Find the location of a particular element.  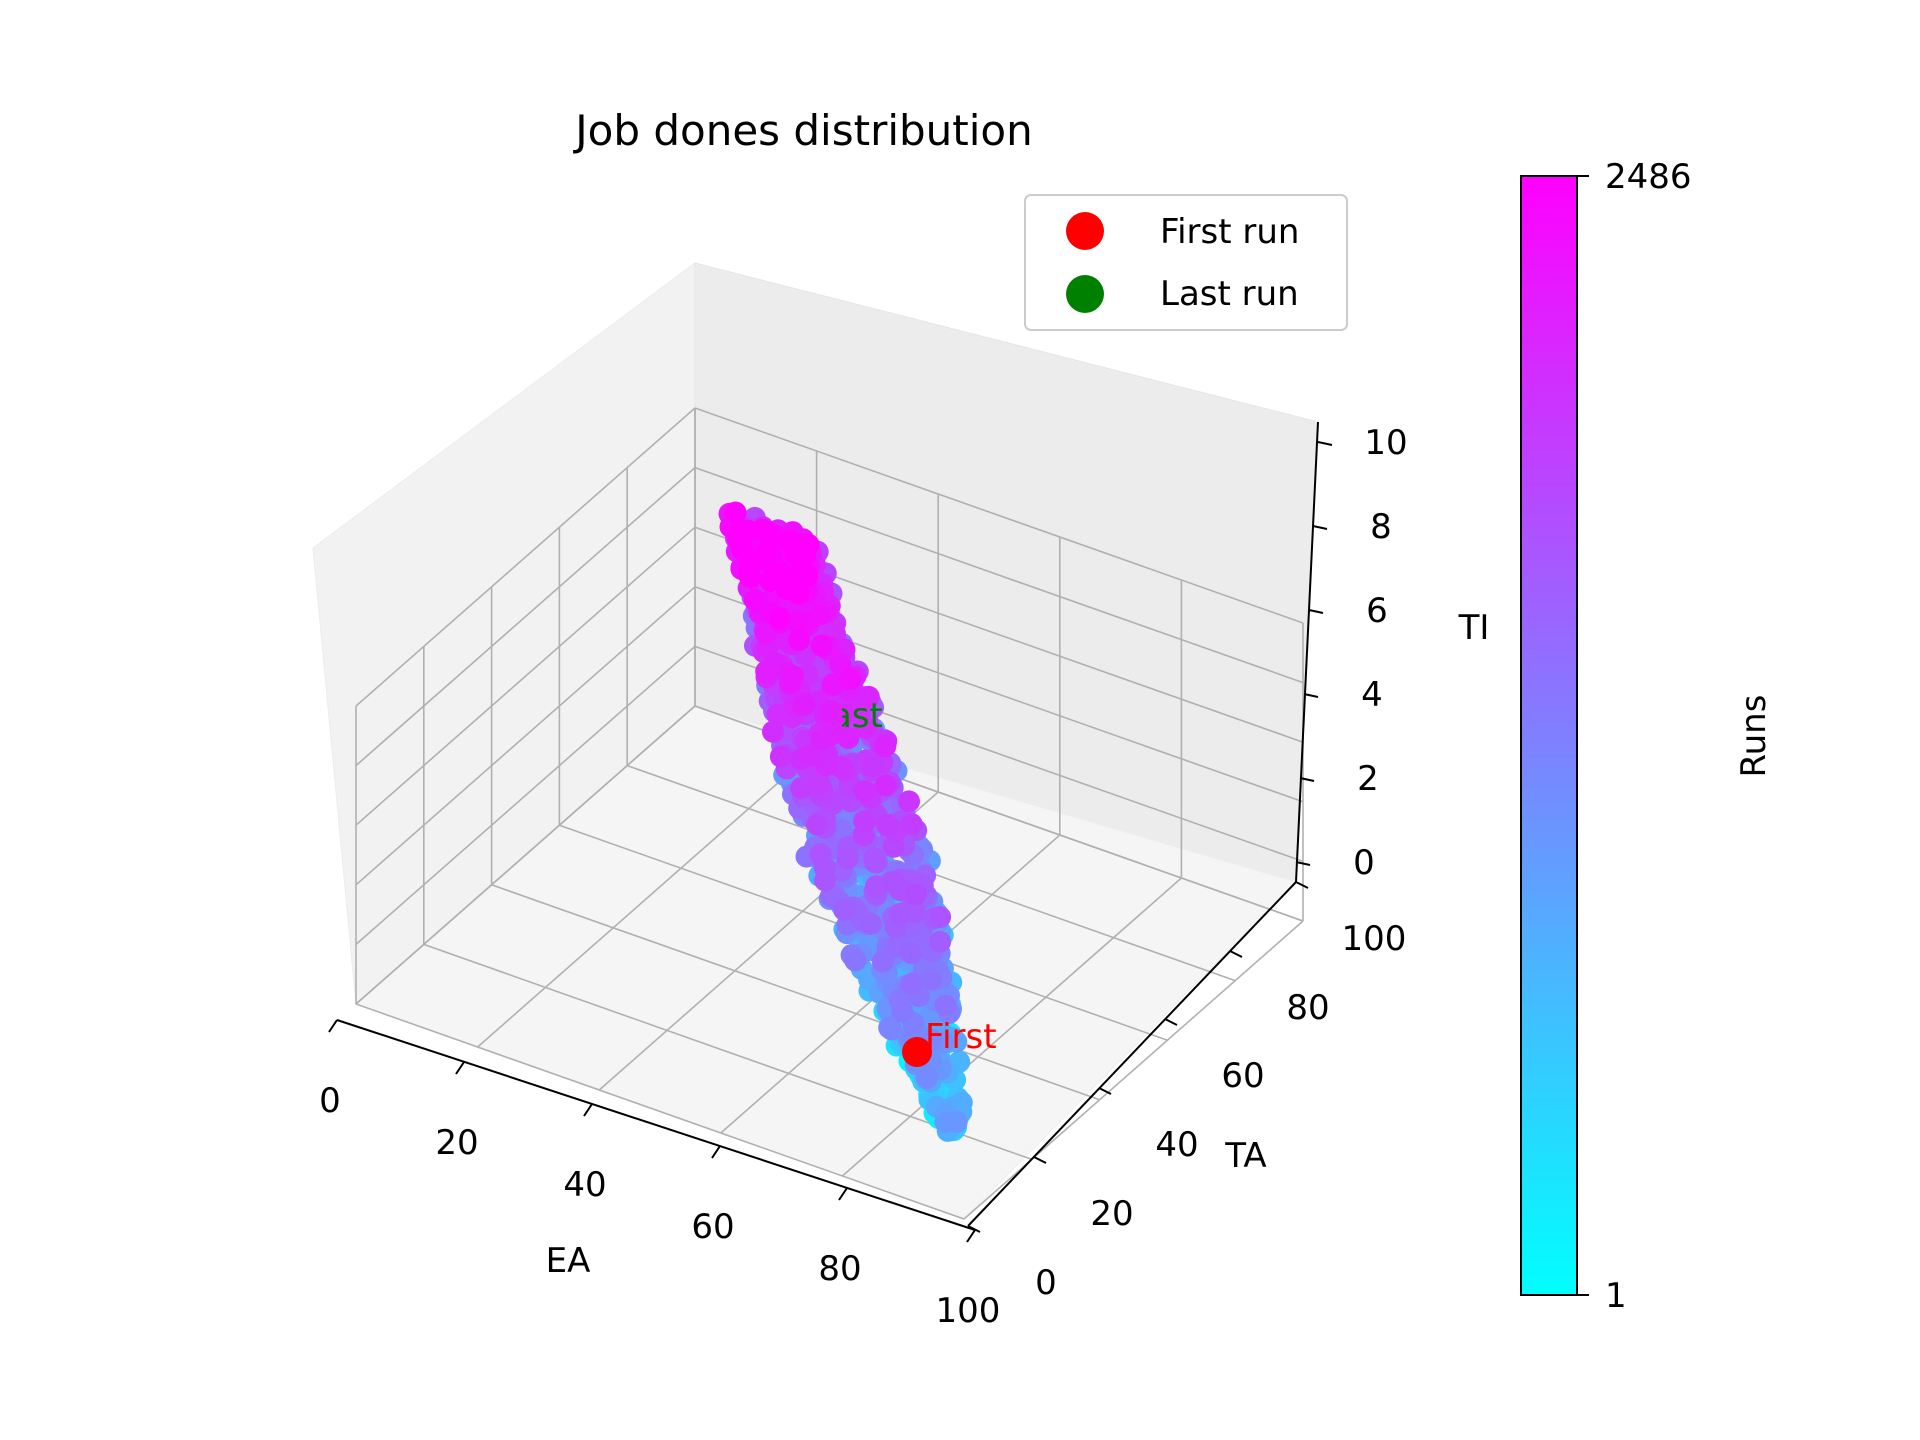

ti-axis-label: TI is located at coordinates (1474, 628).